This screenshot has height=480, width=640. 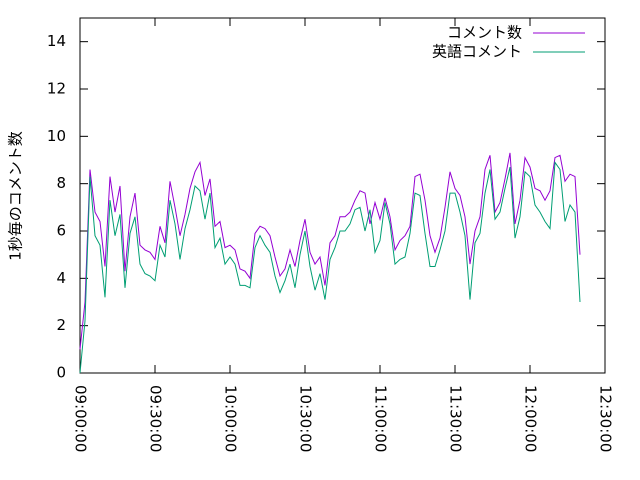 I want to click on x-tick-label: 10:00:00, so click(x=231, y=418).